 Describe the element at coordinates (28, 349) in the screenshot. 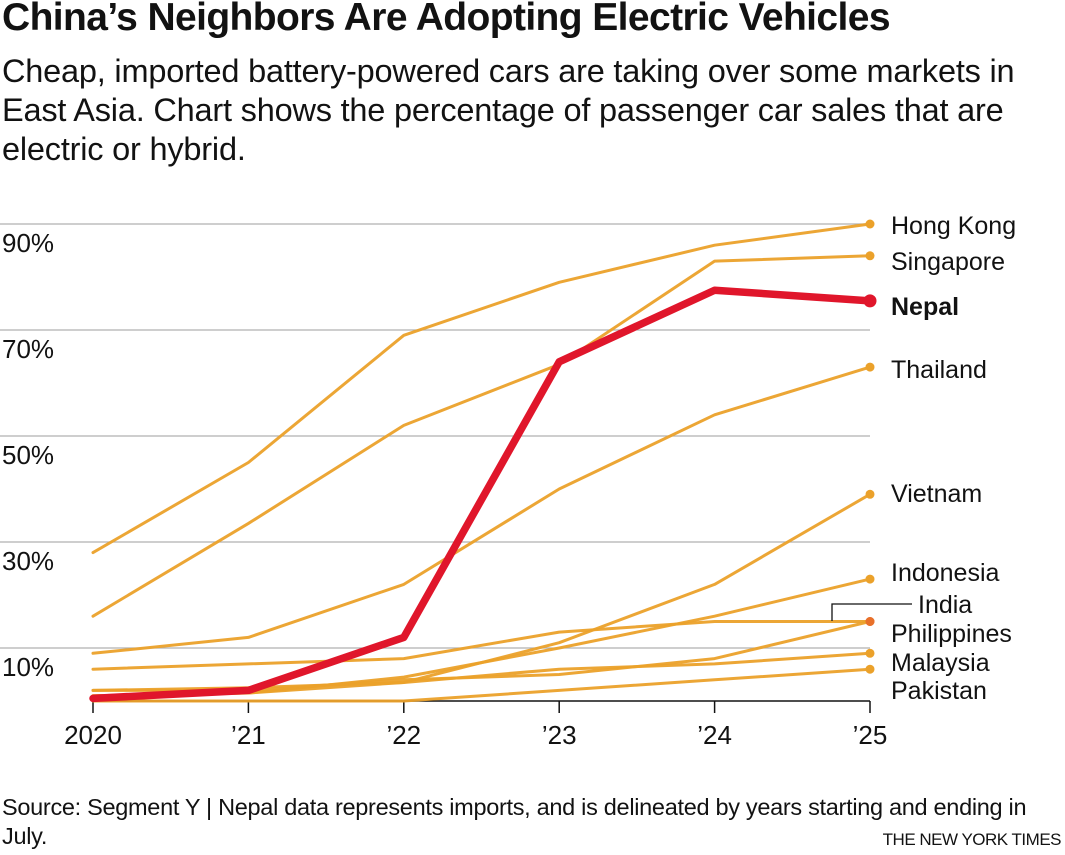

I see `y-tick-label: 70%` at that location.